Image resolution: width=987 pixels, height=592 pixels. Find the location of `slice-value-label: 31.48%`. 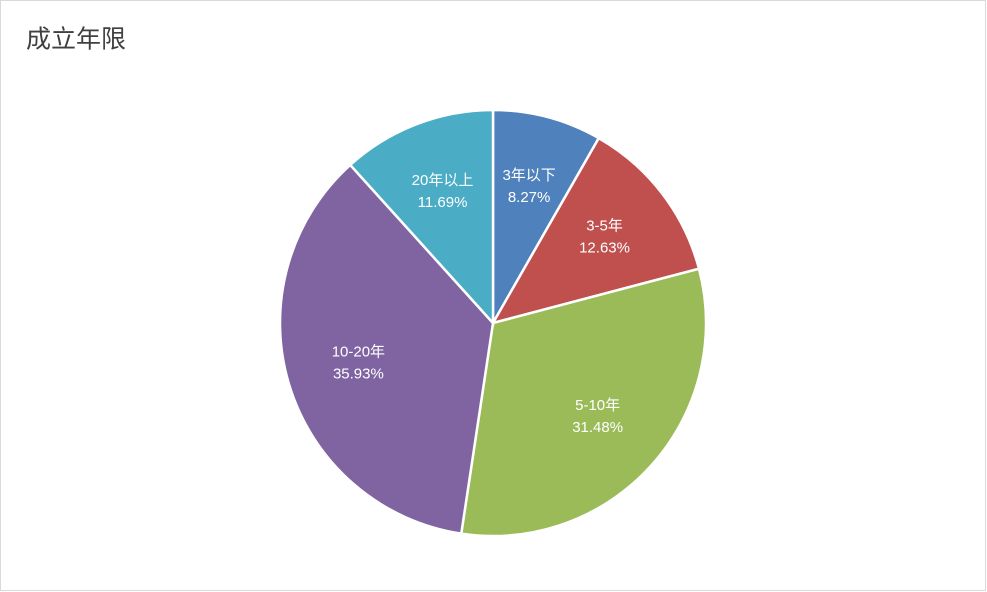

slice-value-label: 31.48% is located at coordinates (597, 427).